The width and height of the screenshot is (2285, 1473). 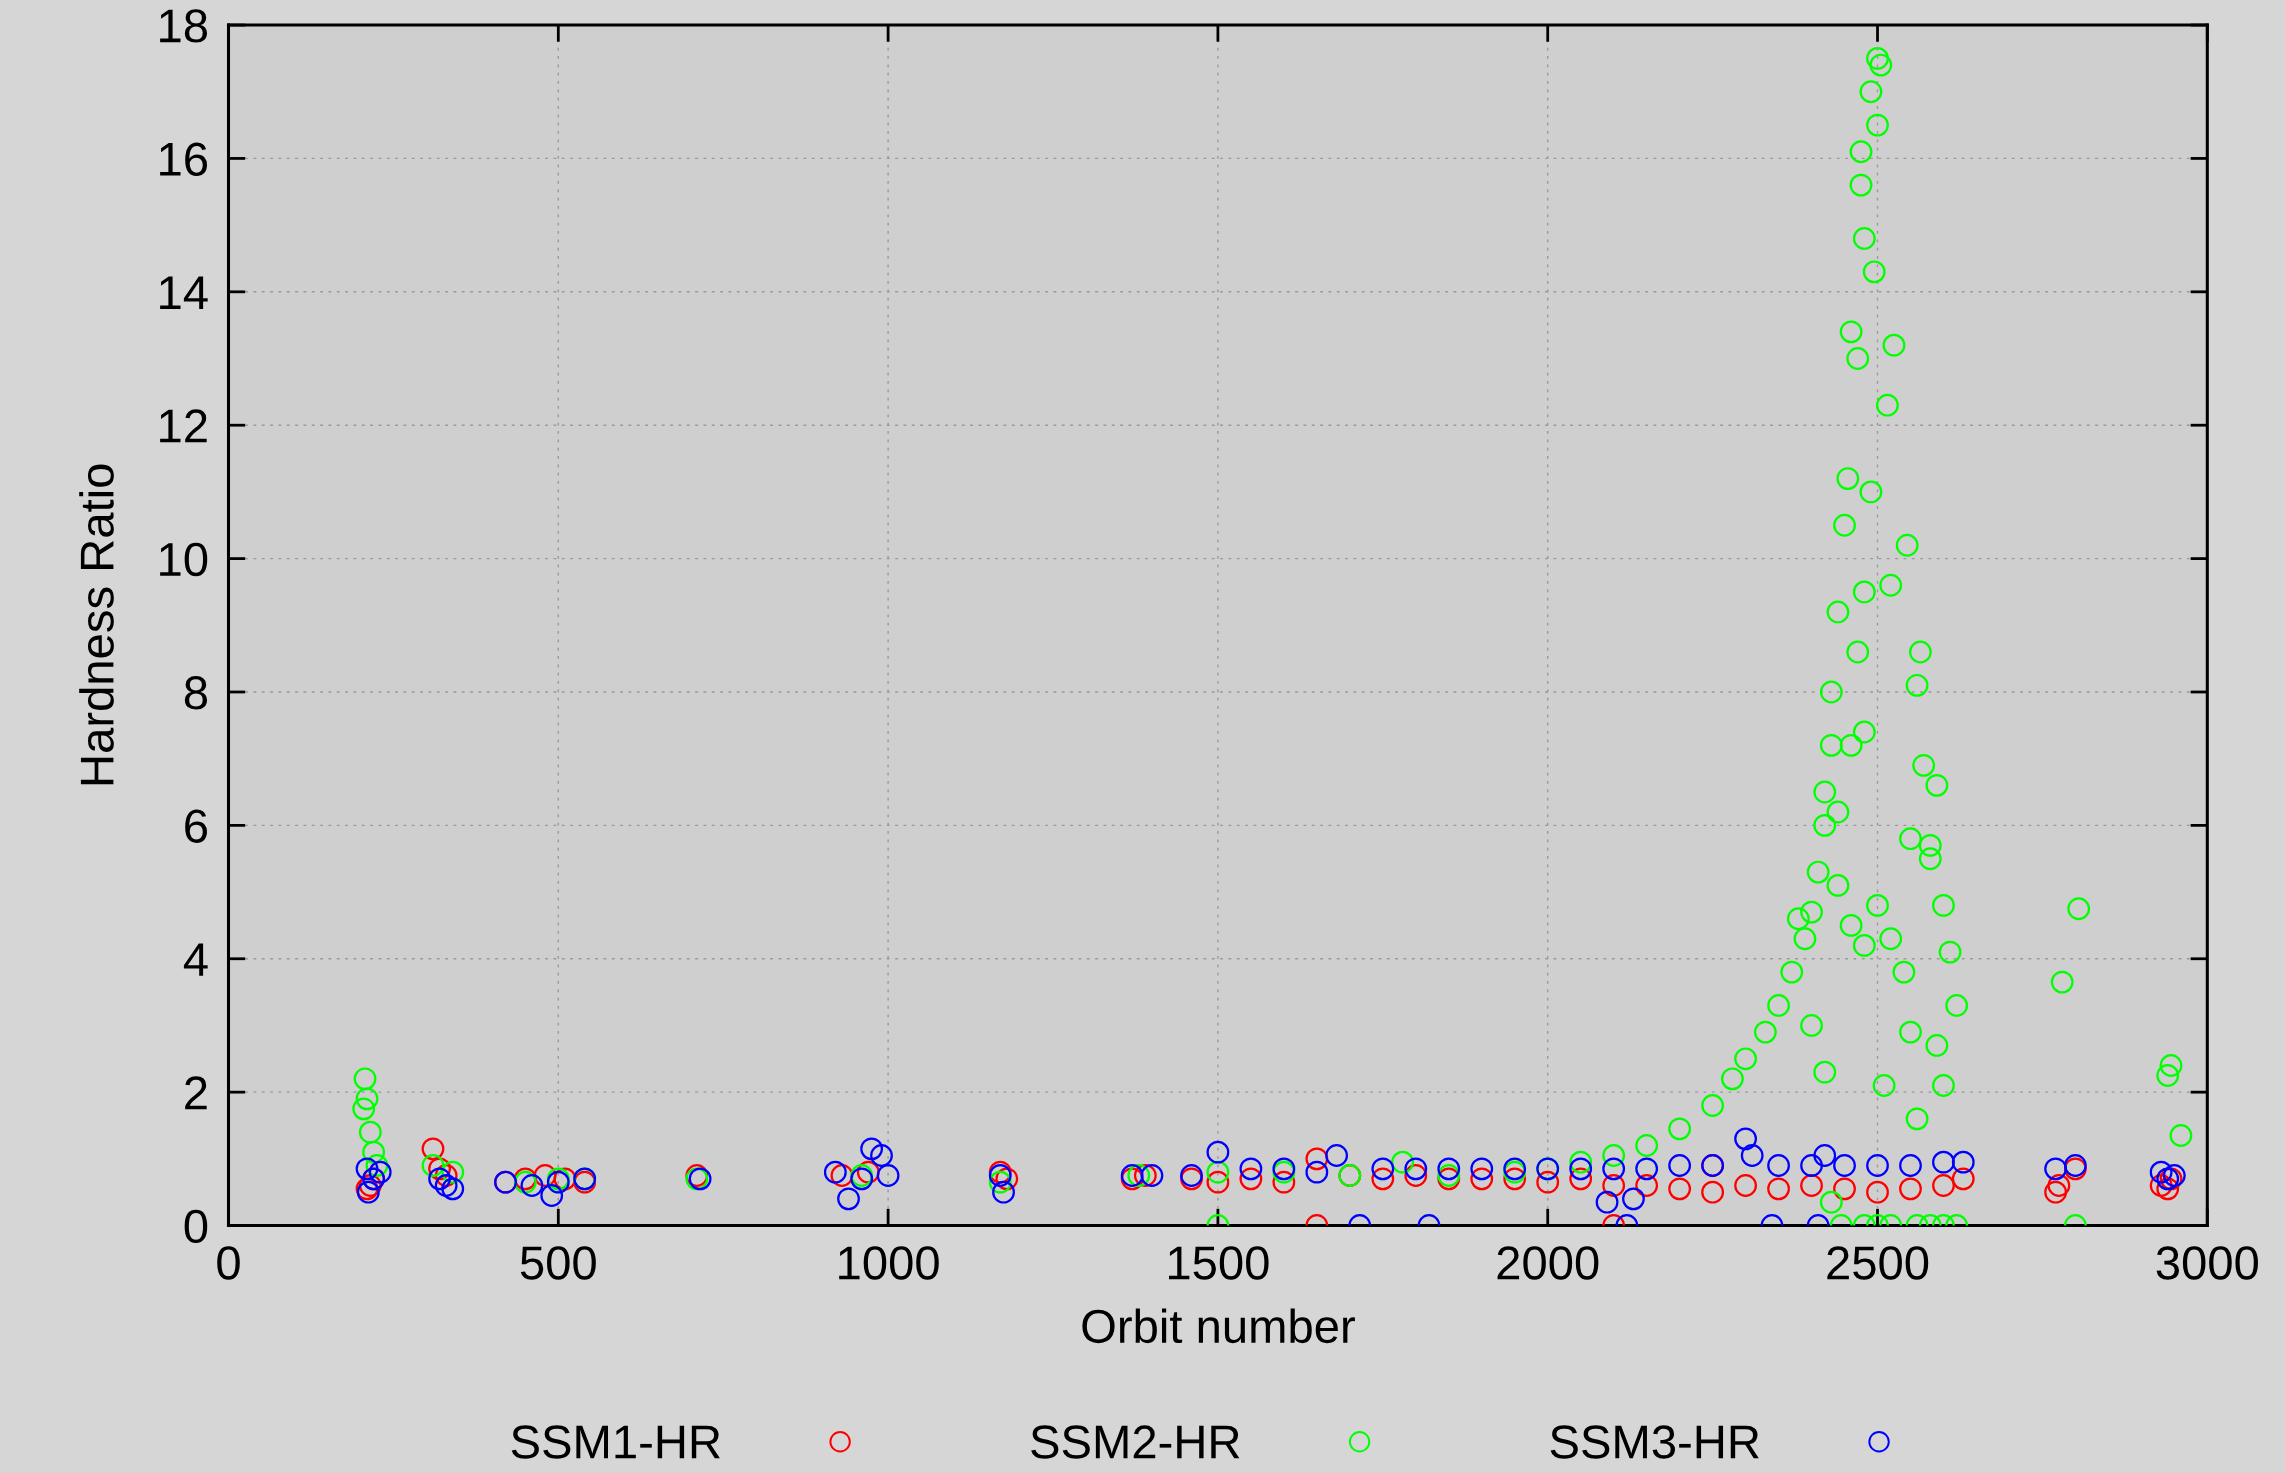 What do you see at coordinates (2207, 1263) in the screenshot?
I see `x-tick-label: 3000` at bounding box center [2207, 1263].